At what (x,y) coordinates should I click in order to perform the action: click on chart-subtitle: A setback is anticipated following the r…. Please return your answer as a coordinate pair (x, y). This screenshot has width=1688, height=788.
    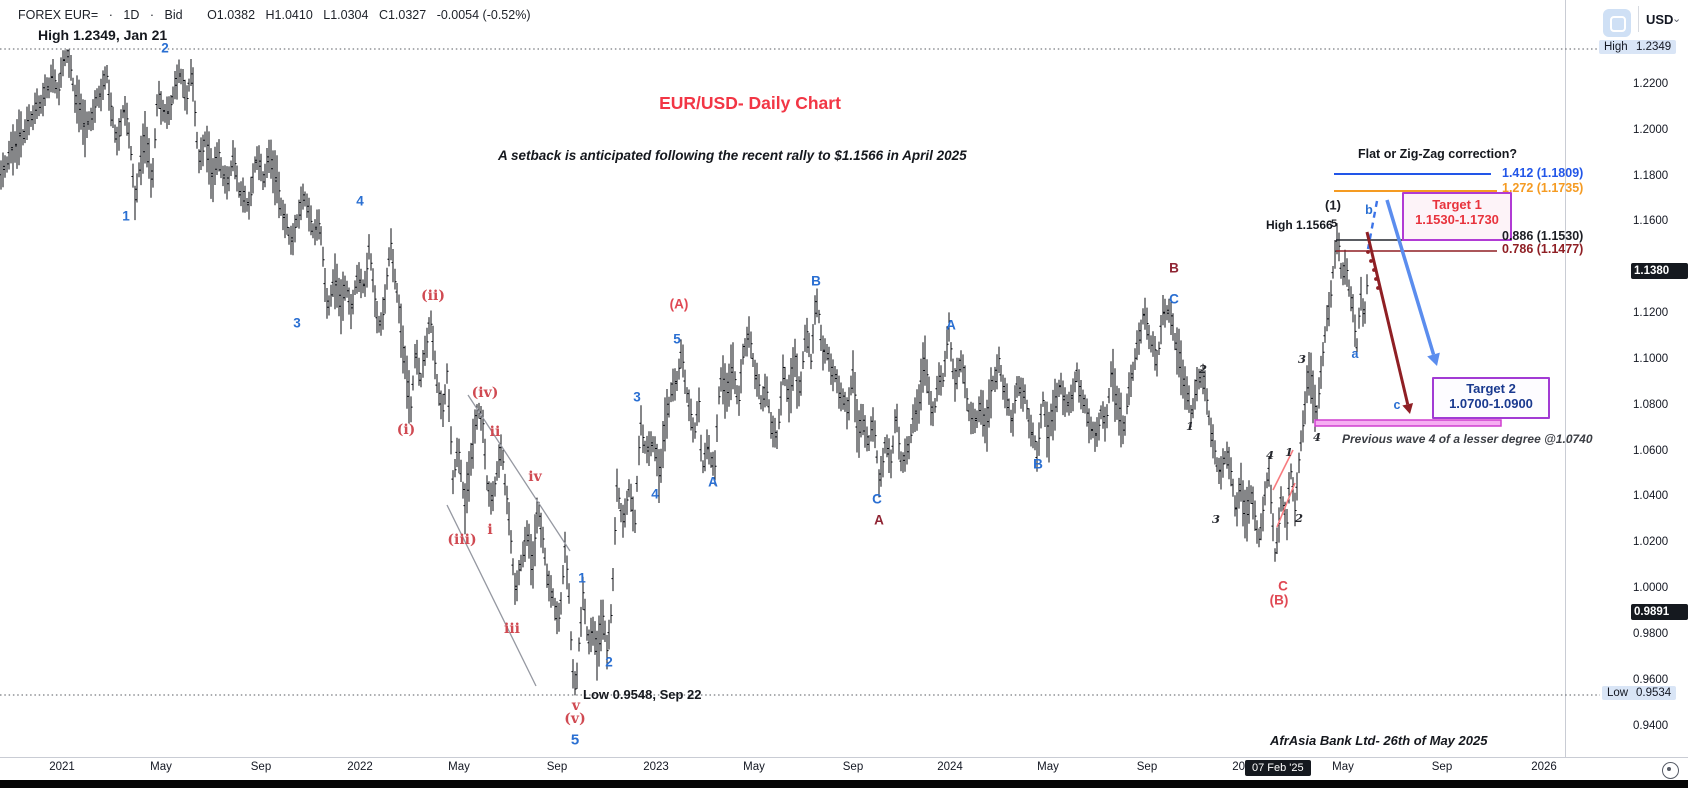
    Looking at the image, I should click on (732, 155).